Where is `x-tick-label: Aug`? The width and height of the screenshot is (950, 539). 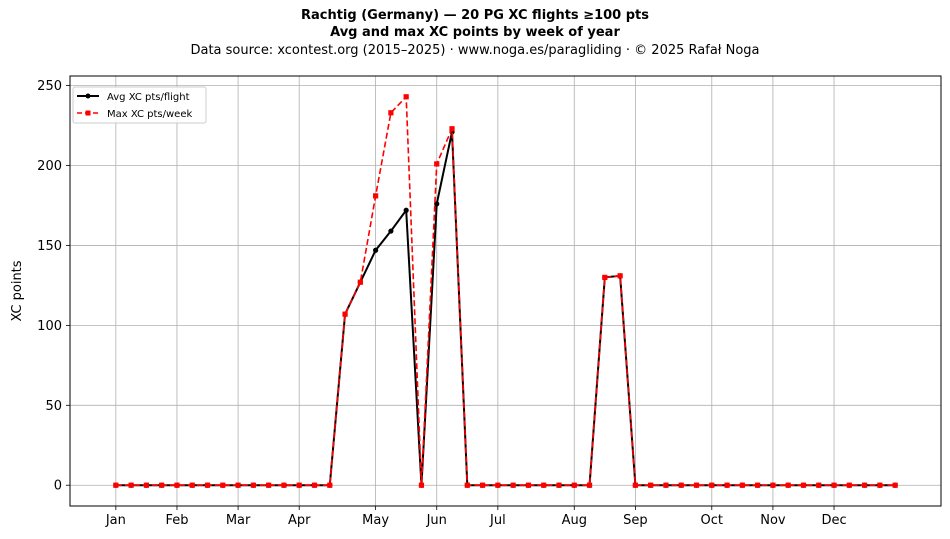 x-tick-label: Aug is located at coordinates (574, 520).